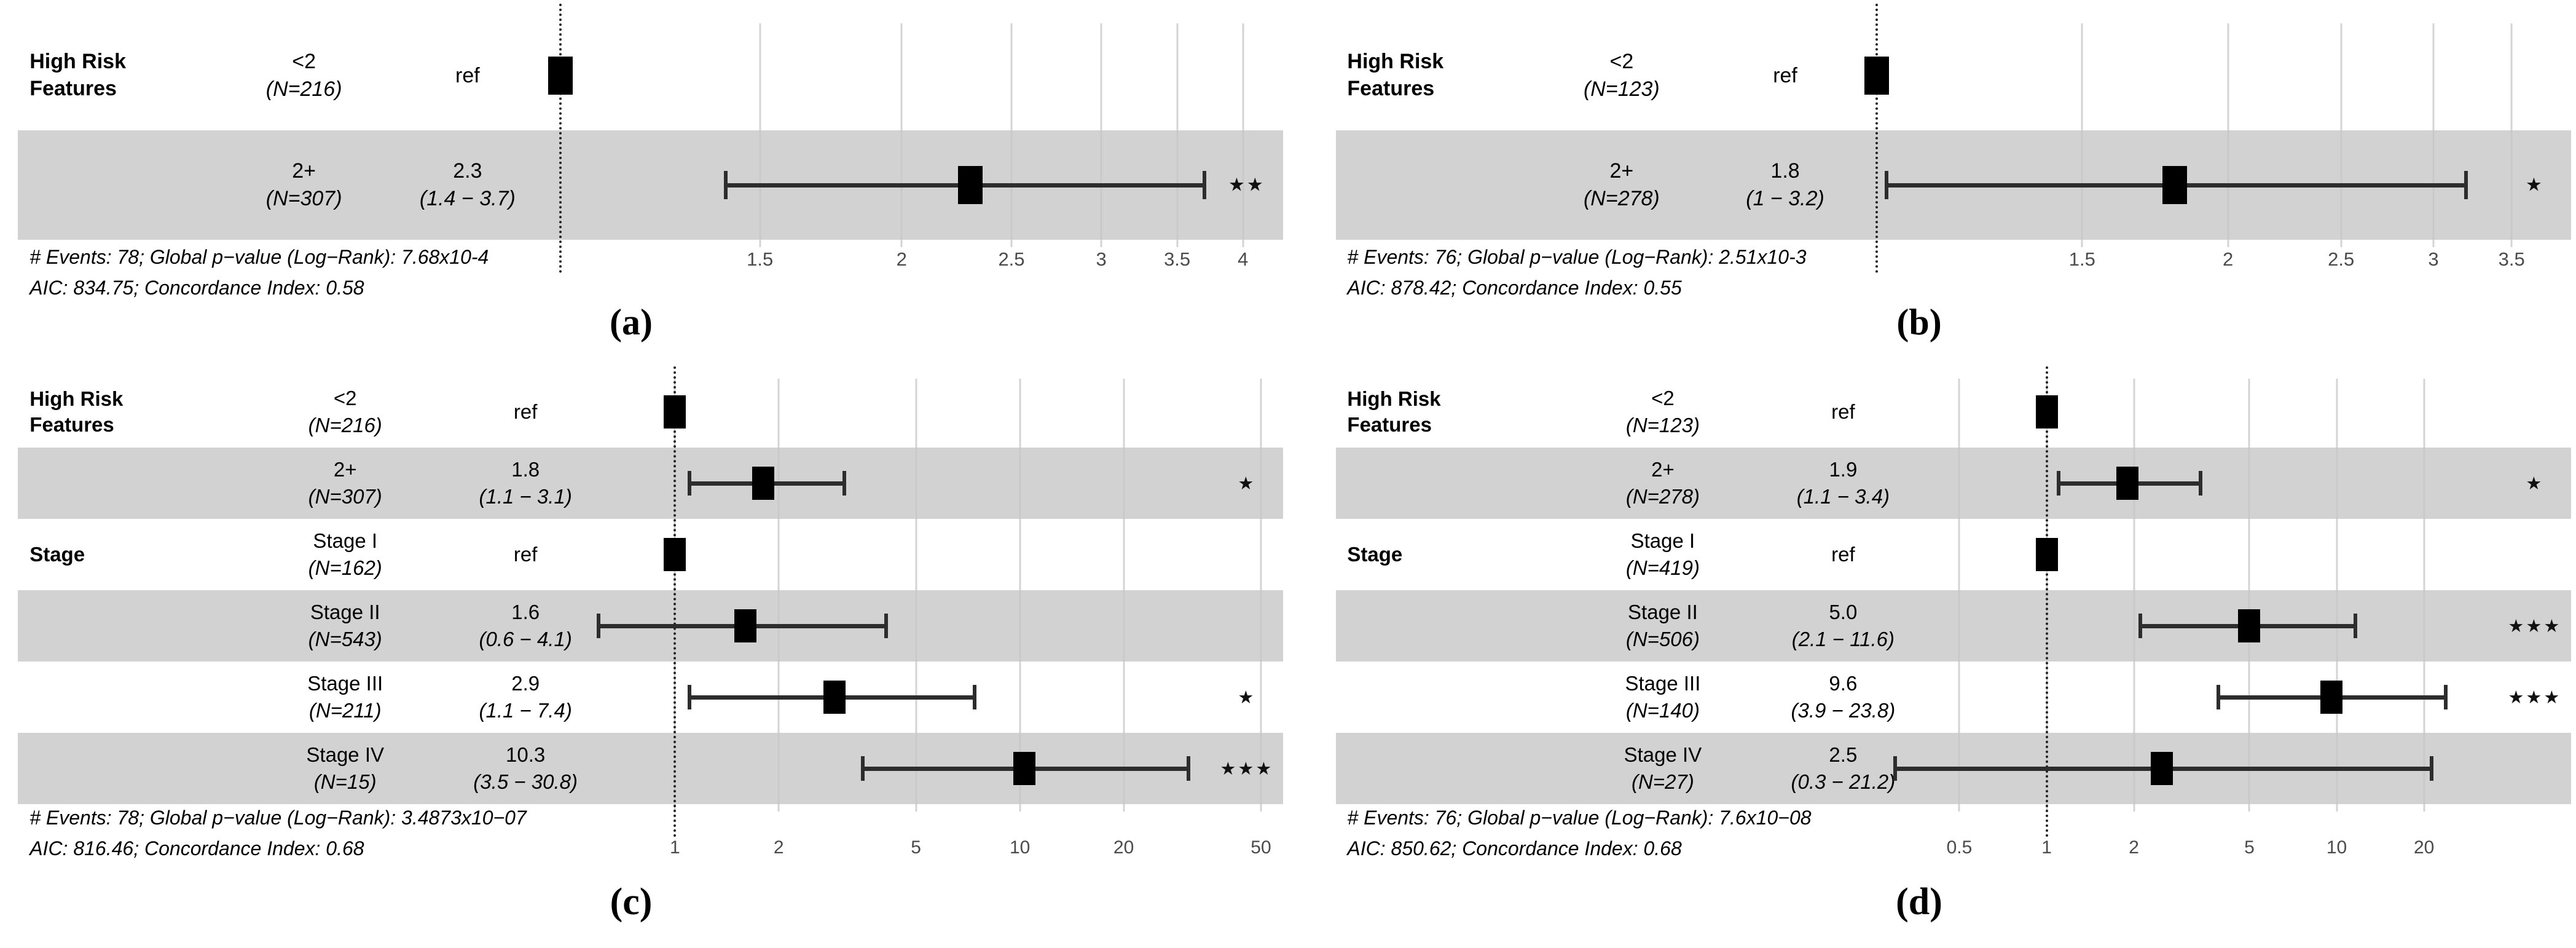 The image size is (2576, 948). Describe the element at coordinates (1843, 683) in the screenshot. I see `hr-estimate-text: 9.6` at that location.